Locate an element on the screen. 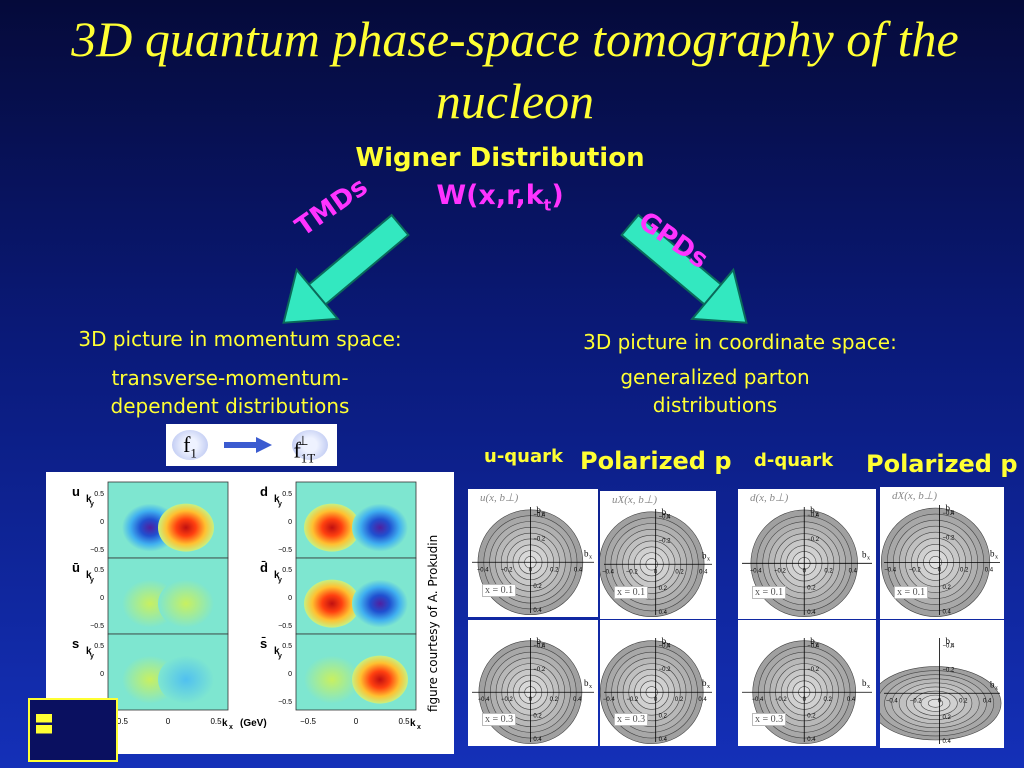 Image resolution: width=1024 pixels, height=768 pixels. gpd-x-value-label: x = 0.1 is located at coordinates (769, 592).